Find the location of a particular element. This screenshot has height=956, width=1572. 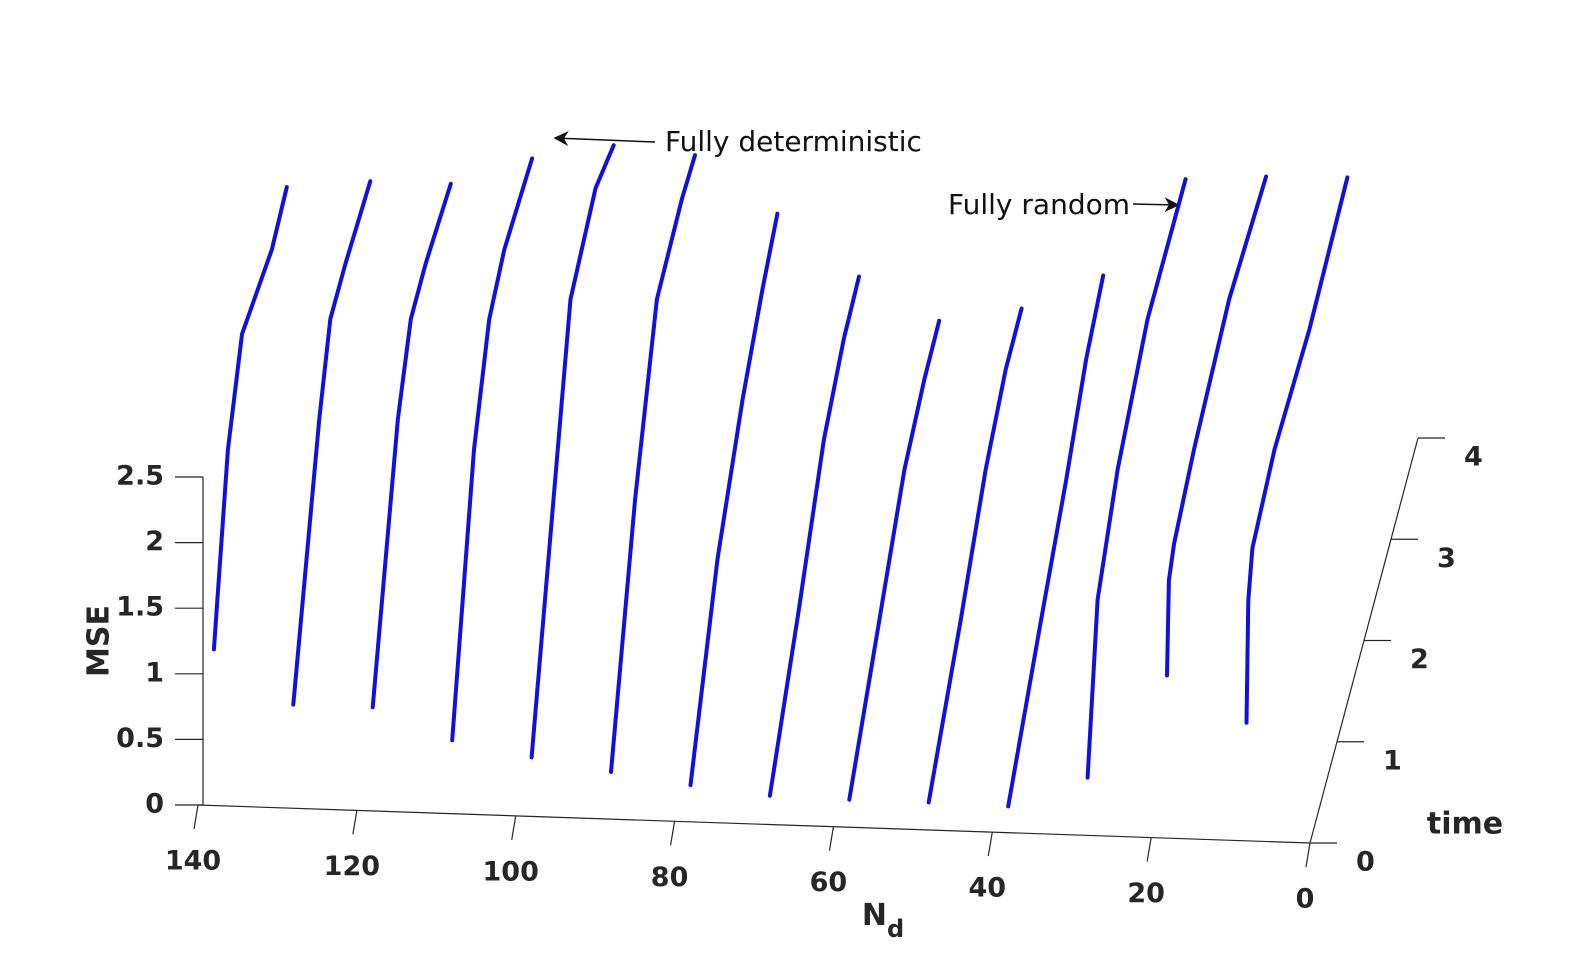

x-axis-label-main: N is located at coordinates (874, 915).